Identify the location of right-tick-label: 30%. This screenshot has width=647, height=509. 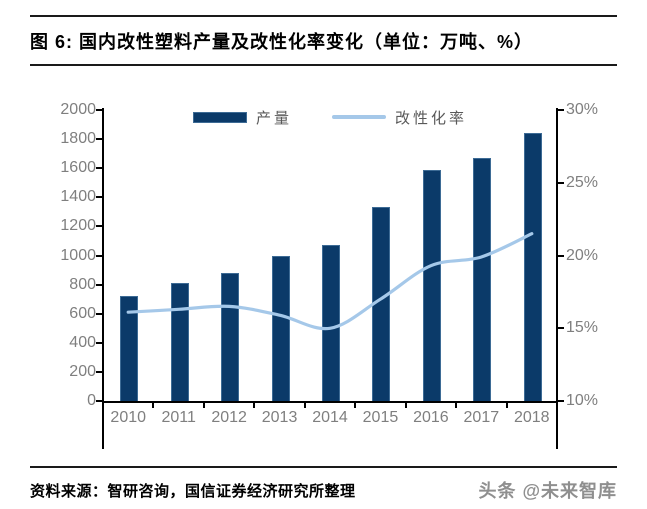
(582, 109).